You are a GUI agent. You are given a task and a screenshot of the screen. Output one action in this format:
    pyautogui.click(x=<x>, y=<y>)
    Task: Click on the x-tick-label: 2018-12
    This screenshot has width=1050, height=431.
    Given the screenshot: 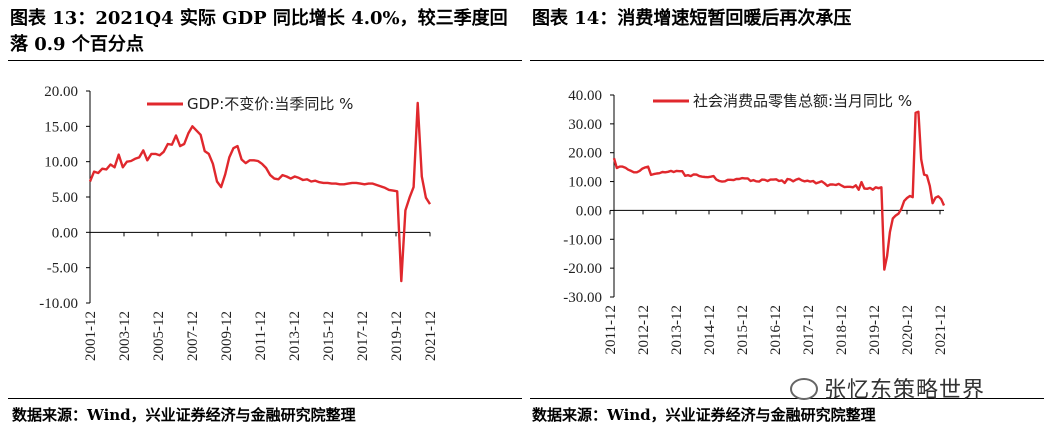 What is the action you would take?
    pyautogui.click(x=842, y=330)
    